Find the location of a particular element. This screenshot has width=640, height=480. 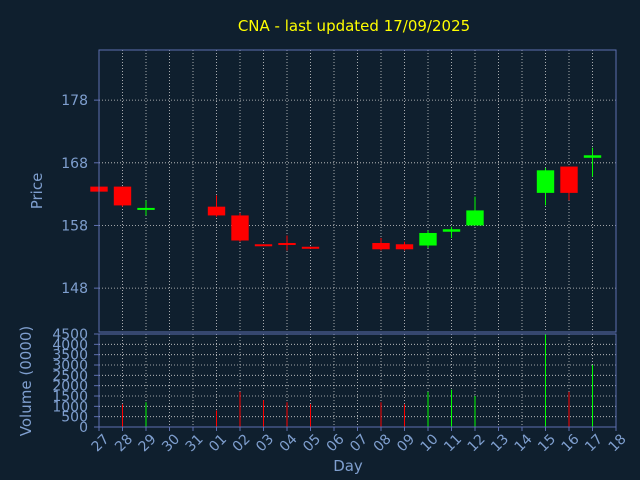

volume-tick-label: 3500 is located at coordinates (70, 356).